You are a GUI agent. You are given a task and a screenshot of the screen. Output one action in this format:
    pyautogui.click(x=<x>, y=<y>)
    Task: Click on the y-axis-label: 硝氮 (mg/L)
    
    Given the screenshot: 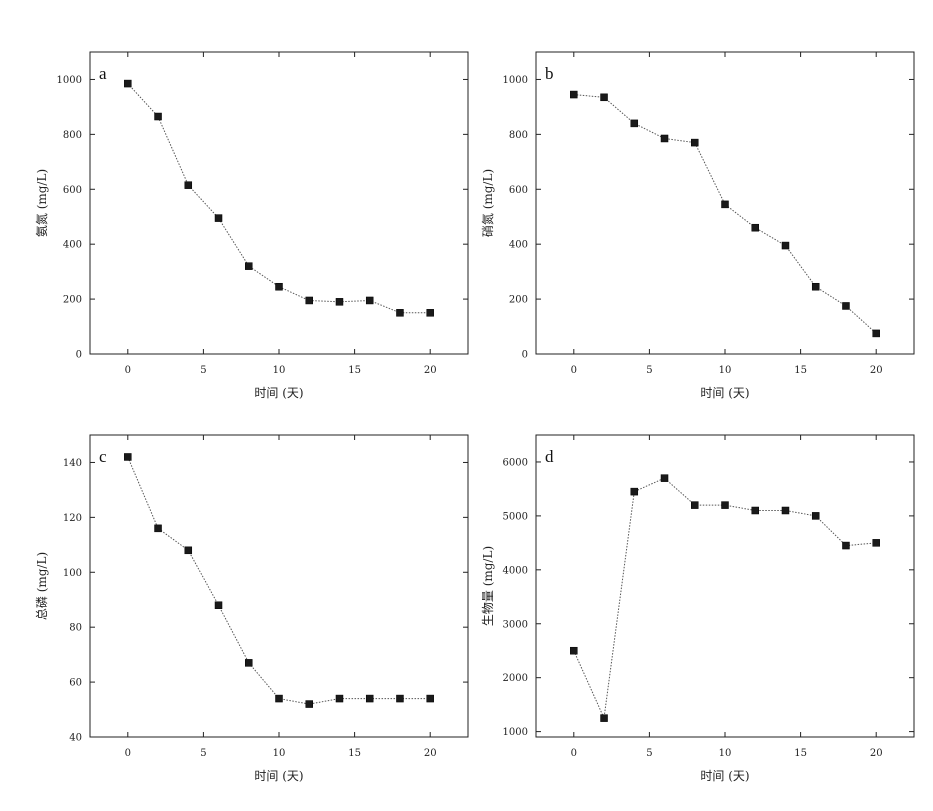 What is the action you would take?
    pyautogui.click(x=487, y=203)
    